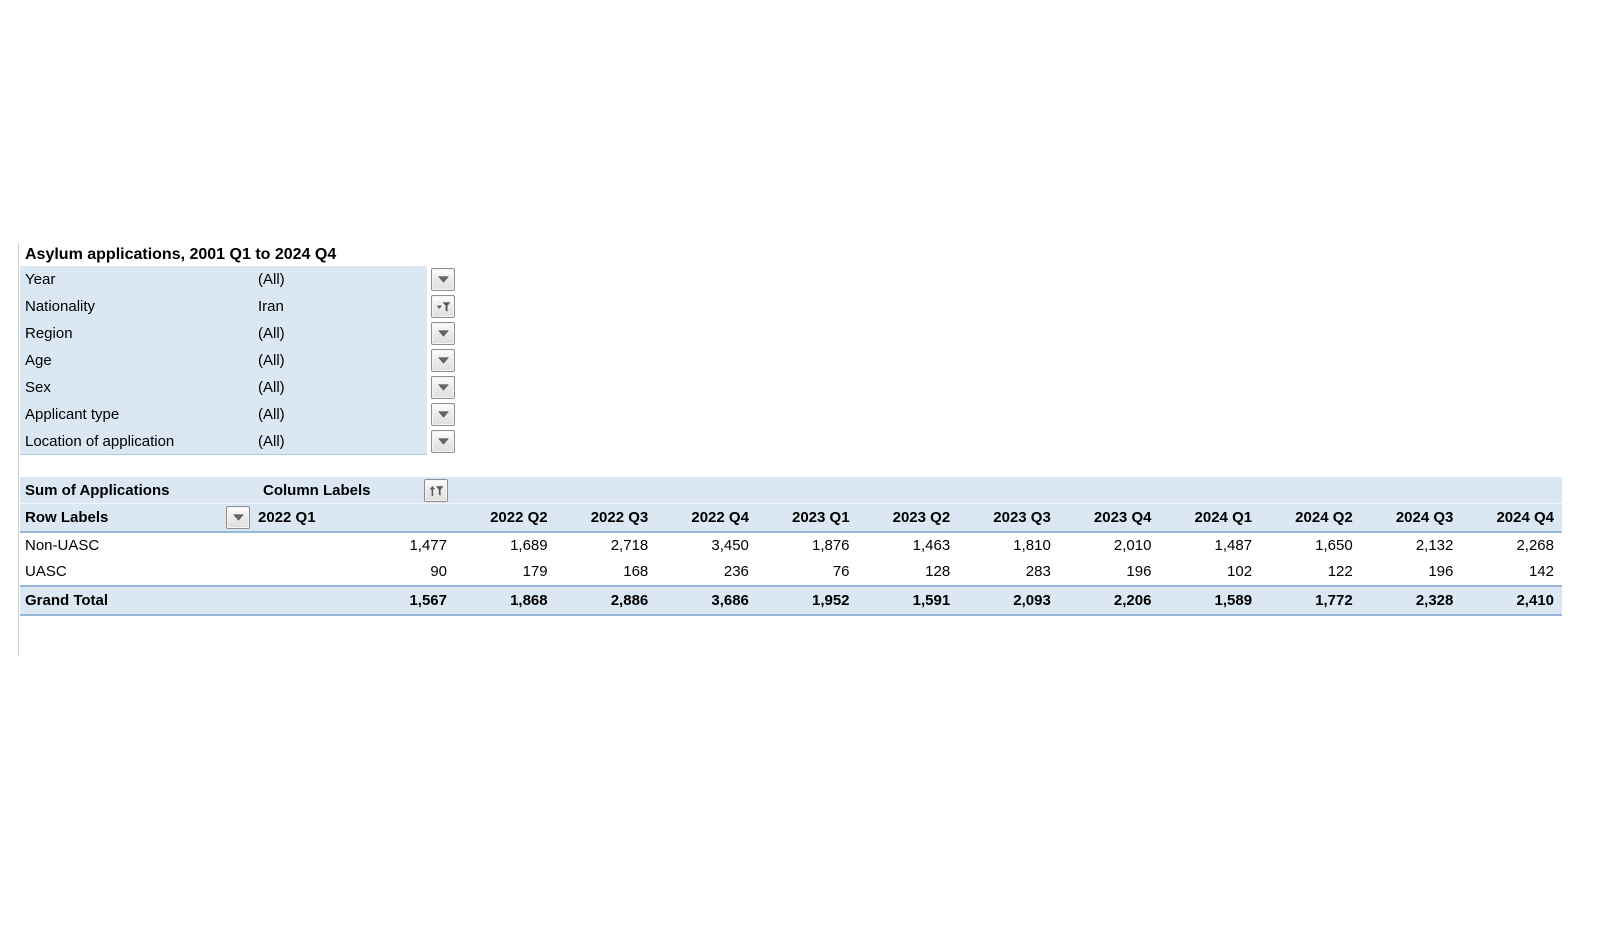  What do you see at coordinates (1340, 571) in the screenshot?
I see `data-cell: 122` at bounding box center [1340, 571].